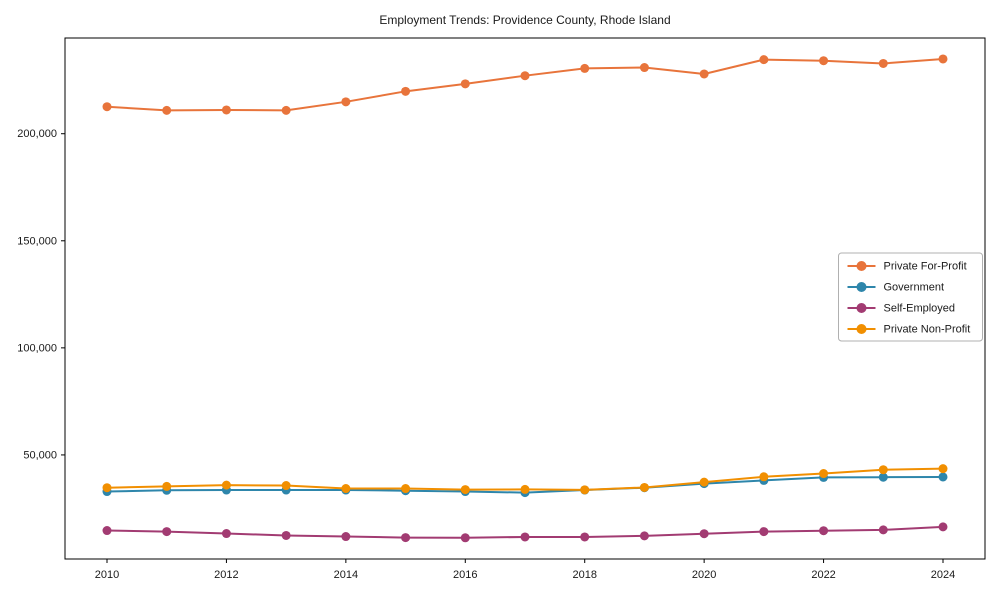 This screenshot has width=1000, height=600. Describe the element at coordinates (925, 267) in the screenshot. I see `legend-label-private-for-profit: Private For-Profit` at that location.